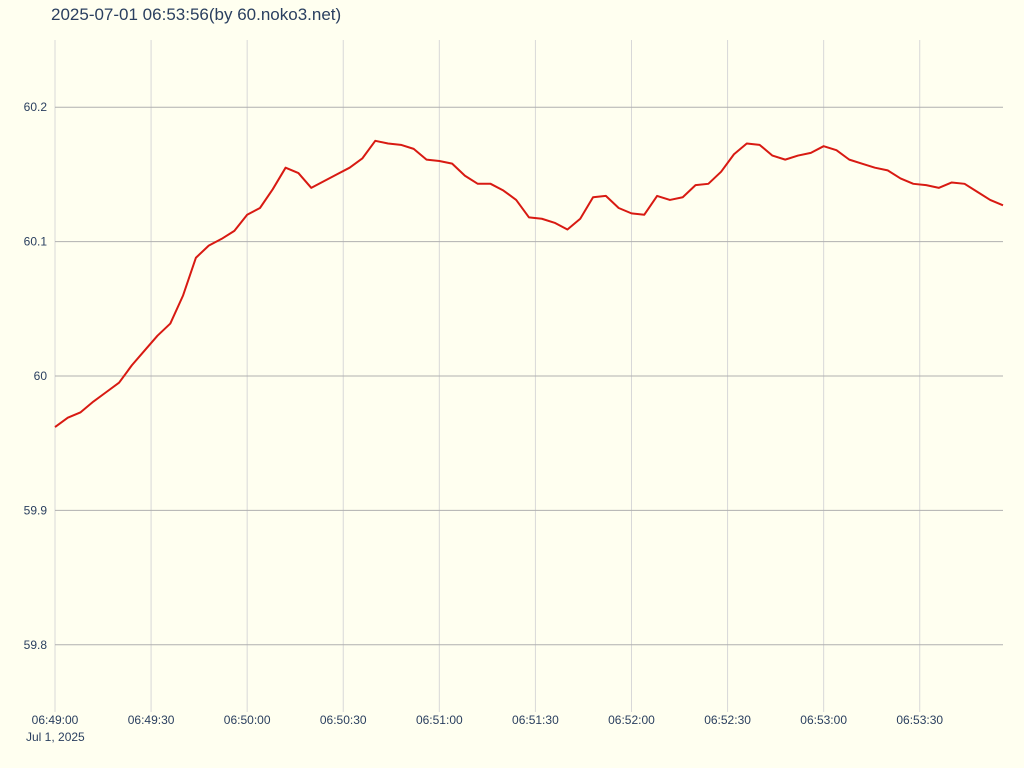  I want to click on x-tick-label: 06:49:00, so click(55, 720).